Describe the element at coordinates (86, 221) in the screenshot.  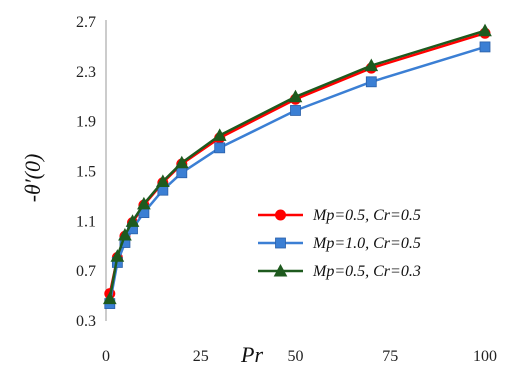
I see `y-tick-label: 1.1` at that location.